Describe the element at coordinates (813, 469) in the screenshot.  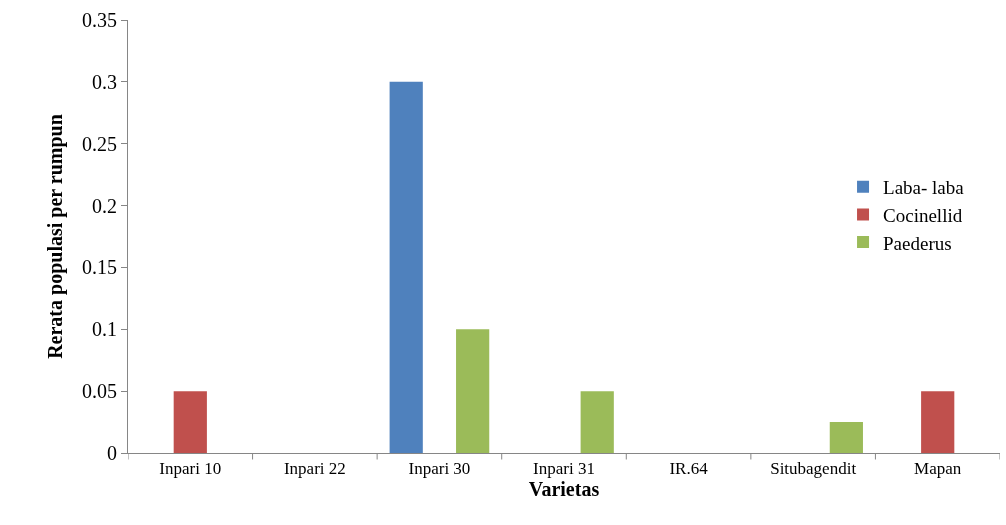
I see `x-tick-label: Situbagendit` at that location.